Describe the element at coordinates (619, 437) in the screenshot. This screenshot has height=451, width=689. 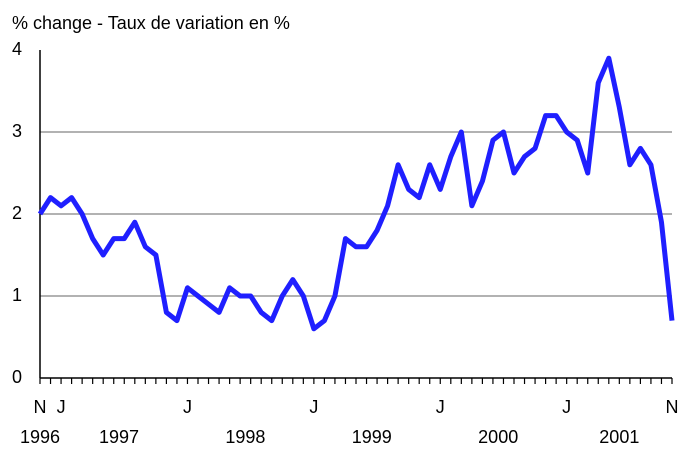
I see `year-label: 2001` at that location.